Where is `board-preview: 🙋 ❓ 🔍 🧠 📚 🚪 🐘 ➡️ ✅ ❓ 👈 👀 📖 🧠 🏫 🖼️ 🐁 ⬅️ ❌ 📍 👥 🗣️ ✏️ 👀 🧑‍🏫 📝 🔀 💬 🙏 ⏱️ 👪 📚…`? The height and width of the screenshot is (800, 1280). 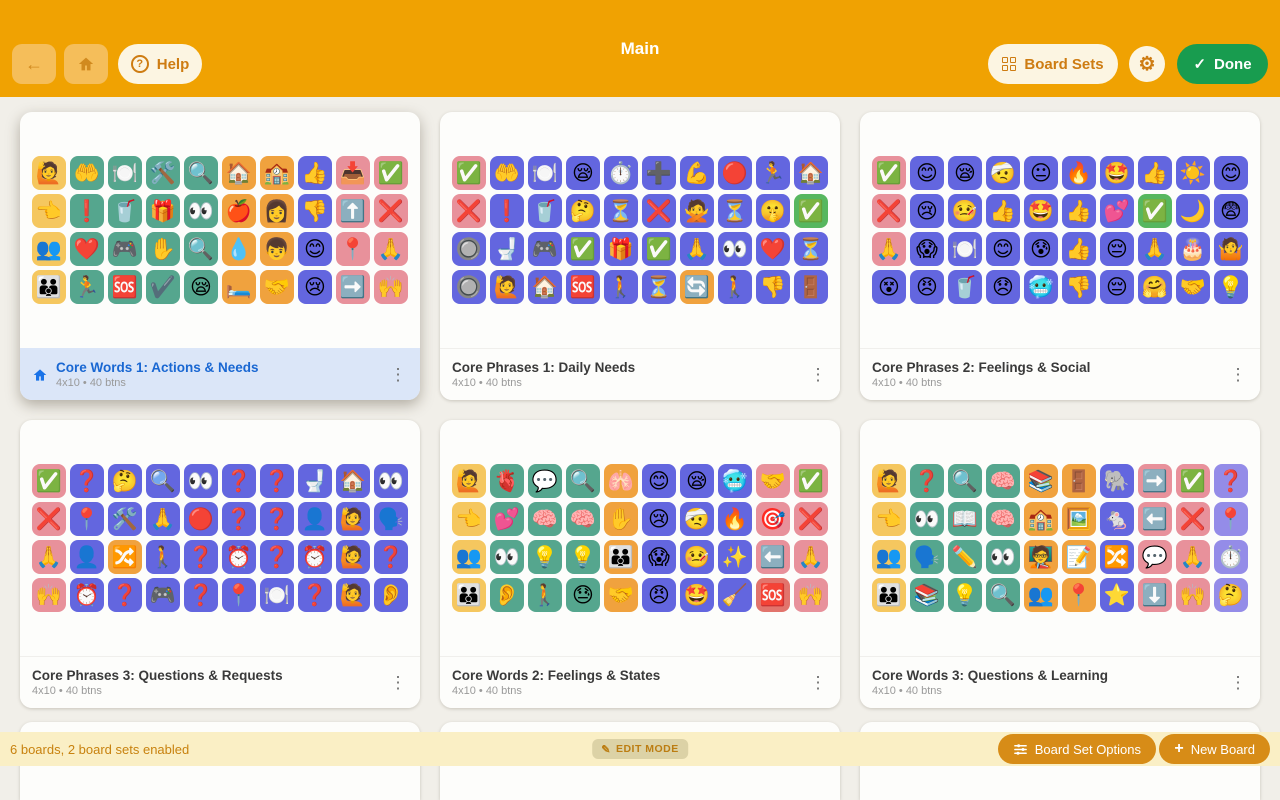
board-preview: 🙋 ❓ 🔍 🧠 📚 🚪 🐘 ➡️ ✅ ❓ 👈 👀 📖 🧠 🏫 🖼️ 🐁 ⬅️ ❌ 📍 👥 🗣️ ✏️ 👀 🧑‍🏫 📝 🔀 💬 🙏 ⏱️ 👪 📚… is located at coordinates (1060, 538).